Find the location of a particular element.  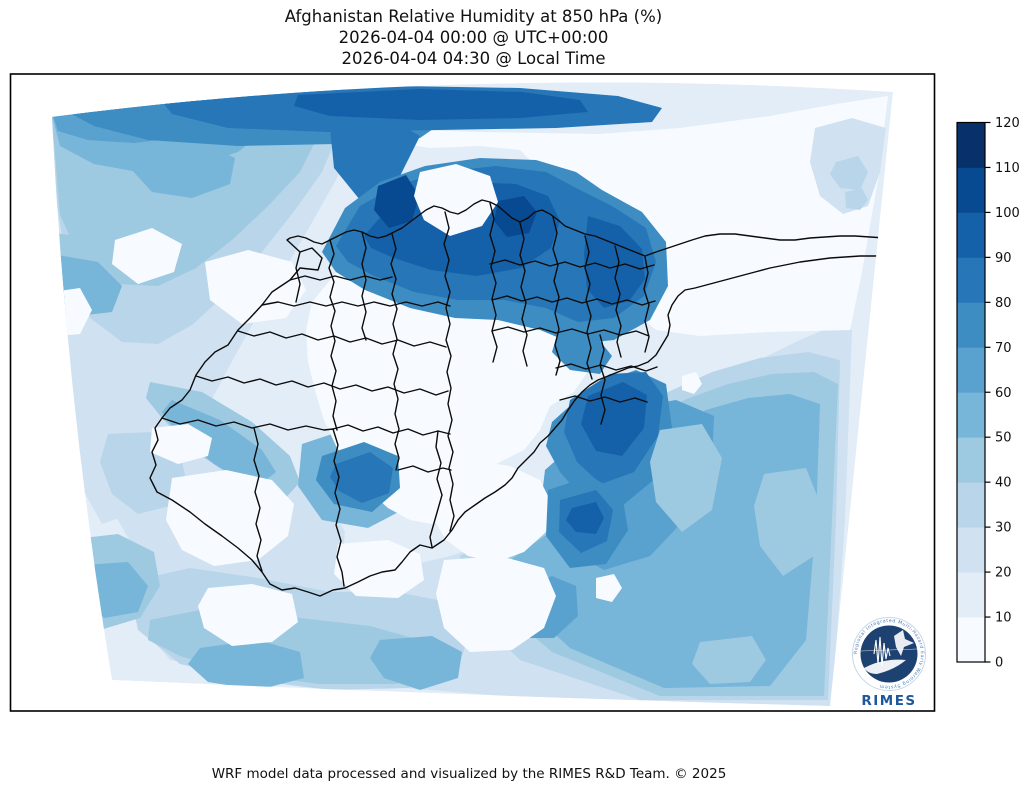

logo-wordmark: RIMES is located at coordinates (888, 701).